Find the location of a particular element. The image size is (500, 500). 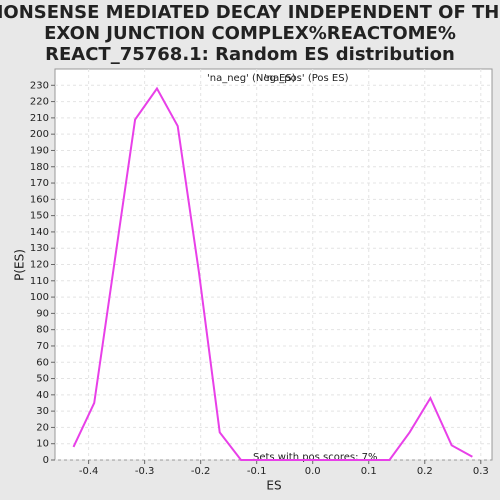

y-tick-label: 120 is located at coordinates (39, 265).